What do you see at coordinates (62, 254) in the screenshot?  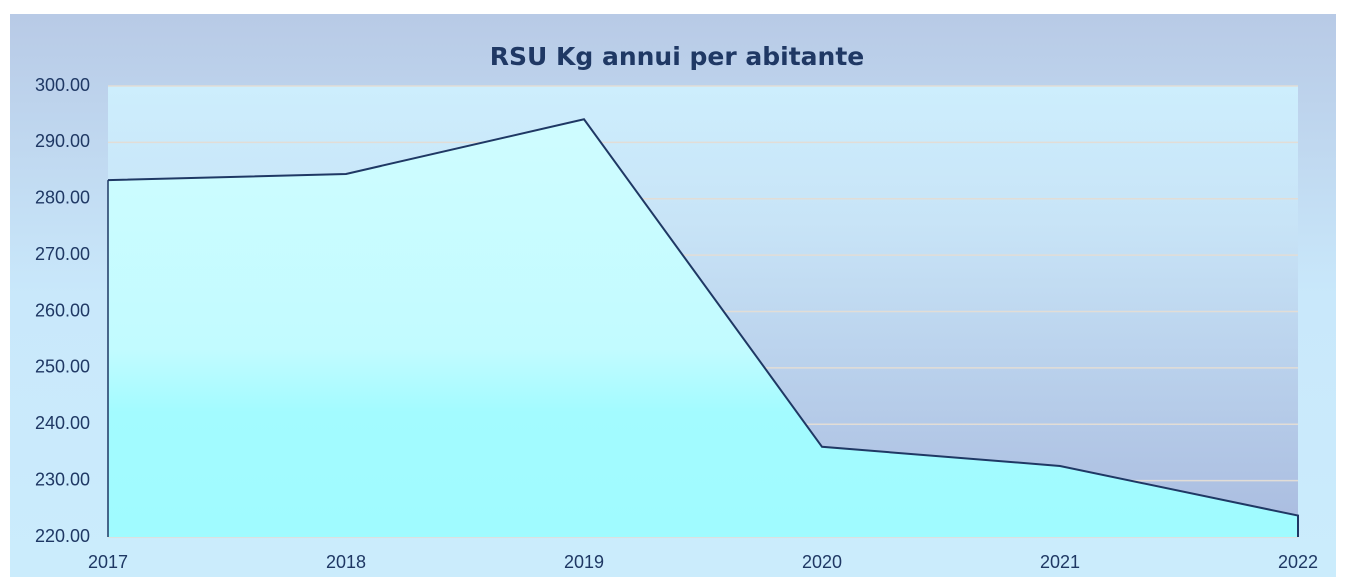 I see `y-tick-label: 270.00` at bounding box center [62, 254].